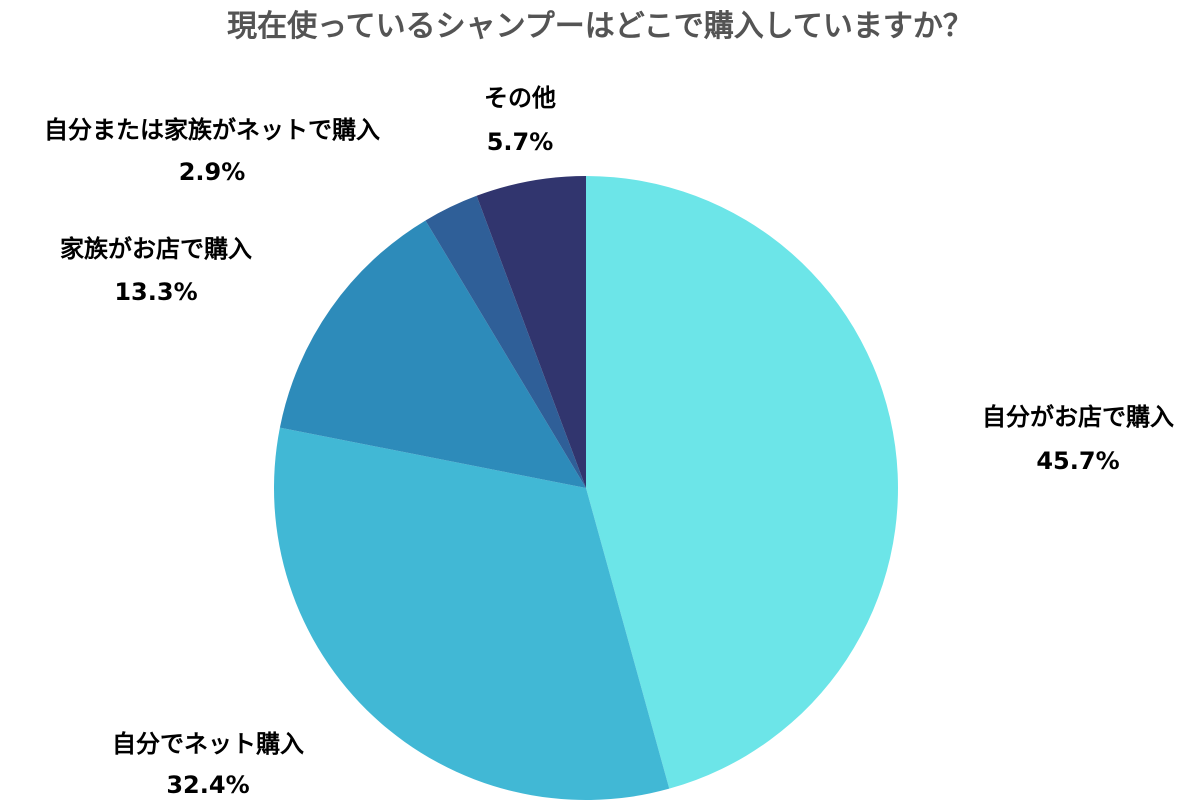 Image resolution: width=1200 pixels, height=800 pixels. What do you see at coordinates (155, 292) in the screenshot?
I see `slice-value-family-store: 13.3%` at bounding box center [155, 292].